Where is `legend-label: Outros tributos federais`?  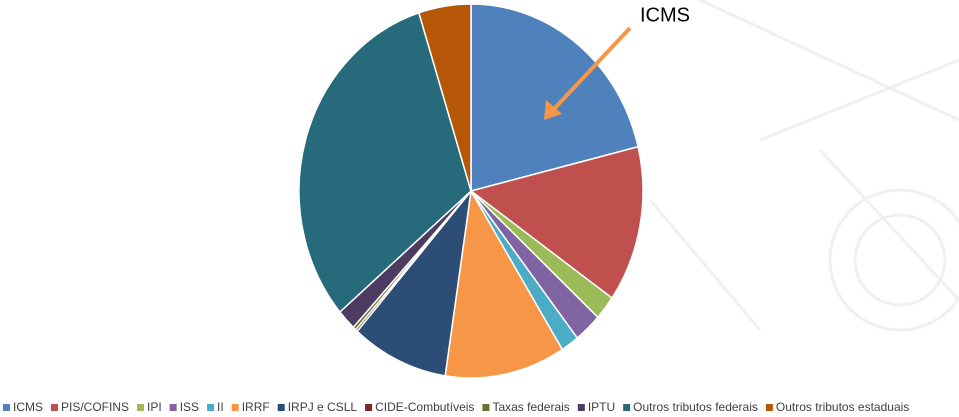 legend-label: Outros tributos federais is located at coordinates (695, 407).